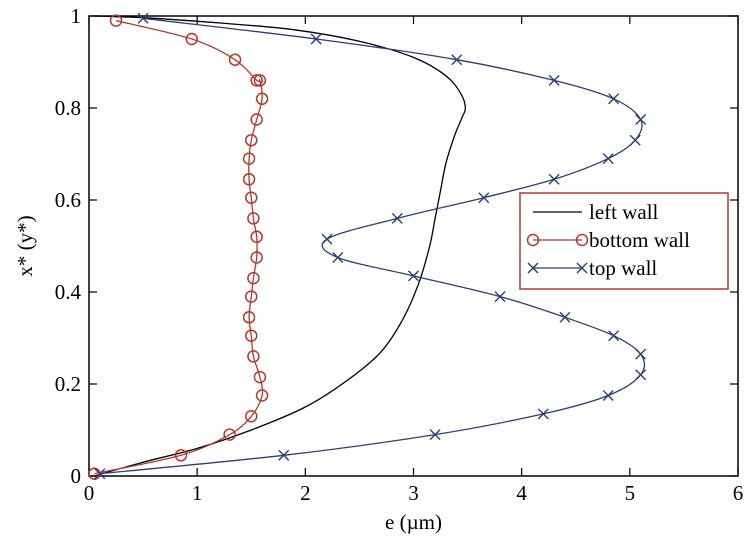 This screenshot has height=540, width=747. I want to click on y-tick-label: 0.8, so click(68, 108).